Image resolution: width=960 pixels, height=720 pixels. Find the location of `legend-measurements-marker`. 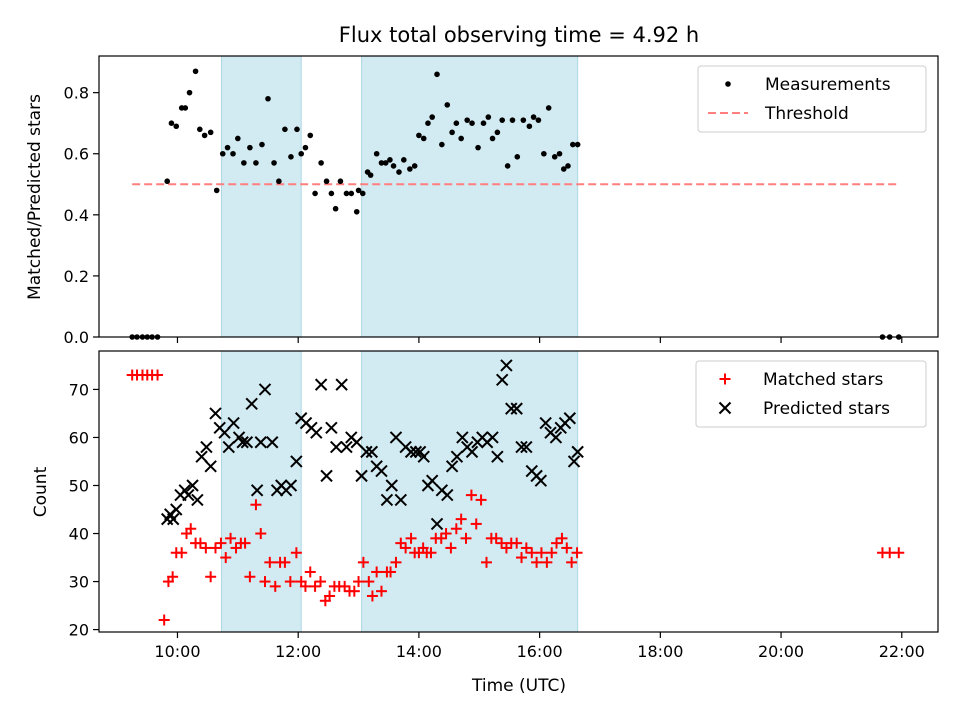

legend-measurements-marker is located at coordinates (728, 84).